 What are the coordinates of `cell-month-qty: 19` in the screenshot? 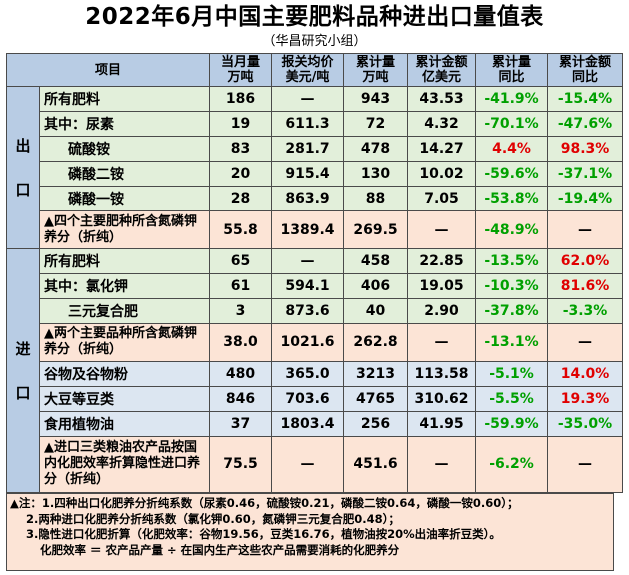 It's located at (241, 123).